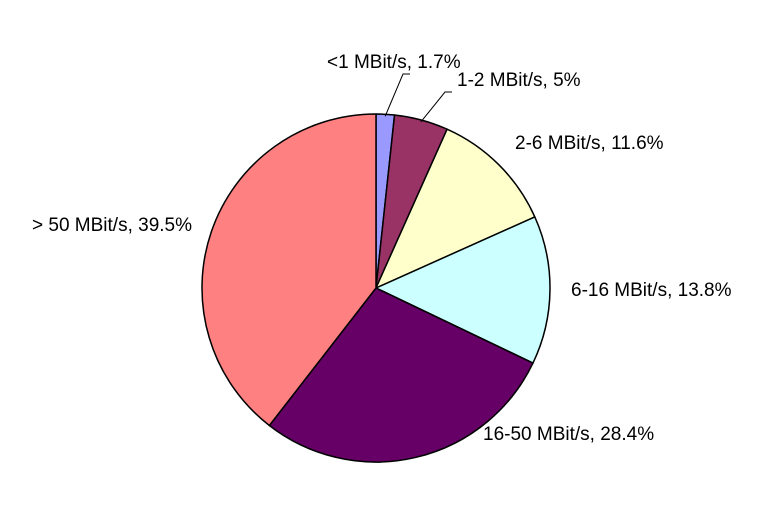 The height and width of the screenshot is (512, 768). What do you see at coordinates (463, 290) in the screenshot?
I see `pie-slice-6-16-mbit-s` at bounding box center [463, 290].